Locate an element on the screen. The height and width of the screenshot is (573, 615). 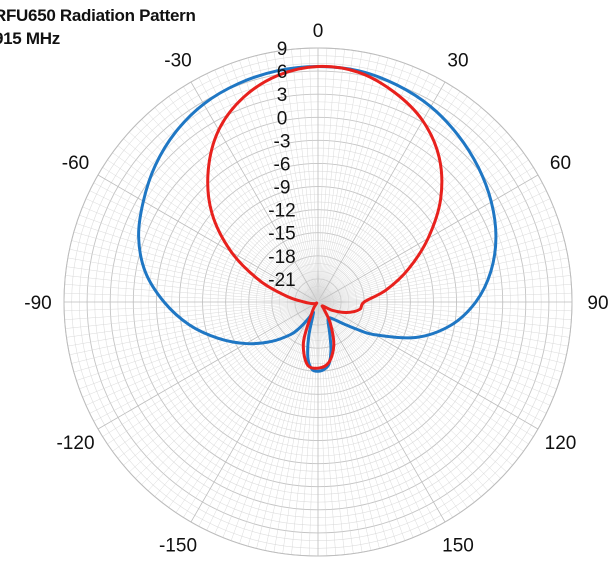
angle-tick-label: -60 is located at coordinates (75, 163).